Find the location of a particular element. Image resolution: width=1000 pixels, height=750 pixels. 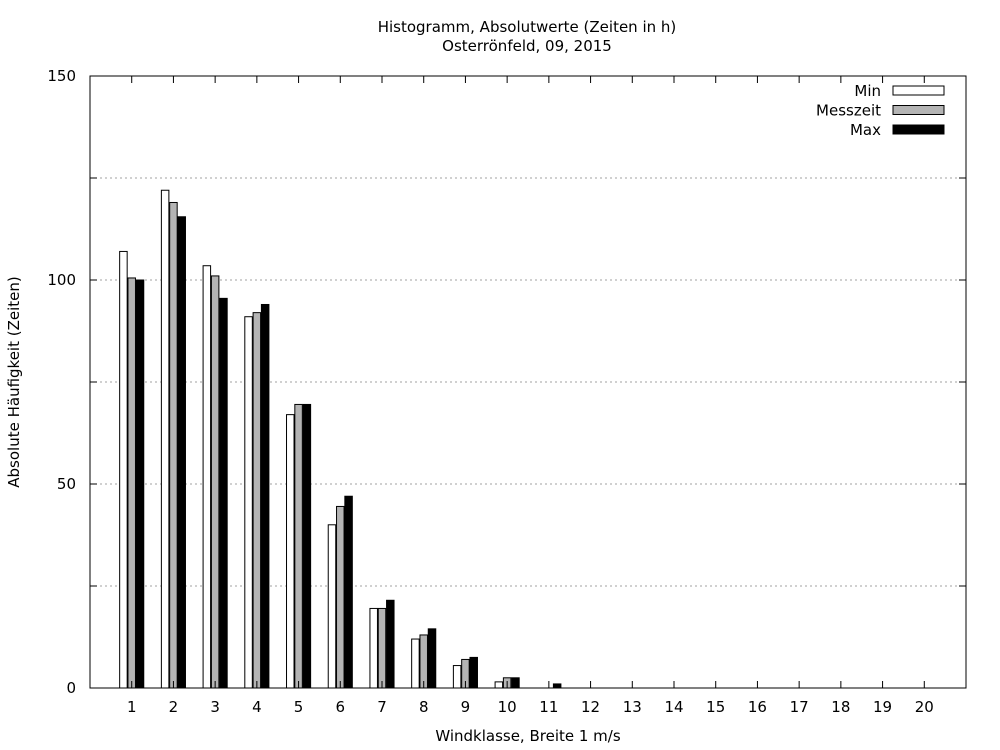

x-tick-label: 11 is located at coordinates (548, 707).